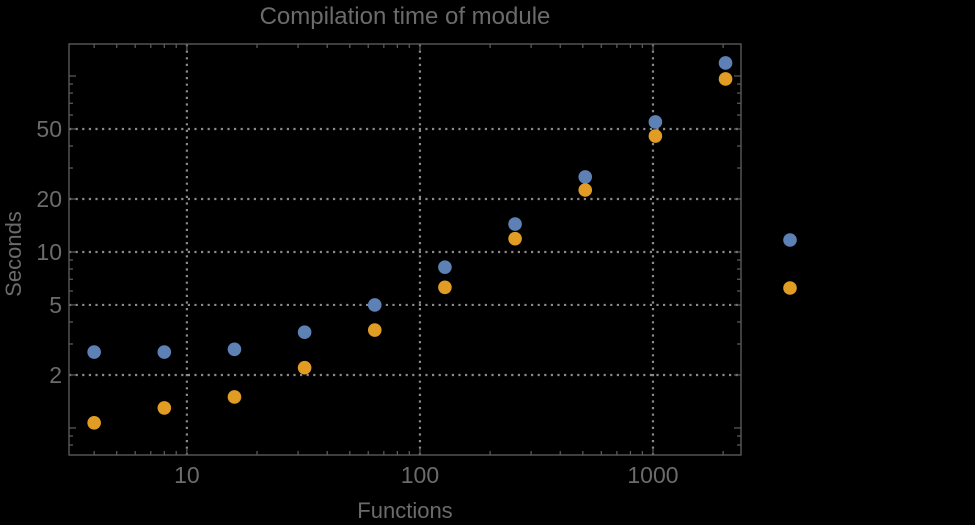 This screenshot has height=525, width=975. I want to click on x-tick-label: 100, so click(420, 475).